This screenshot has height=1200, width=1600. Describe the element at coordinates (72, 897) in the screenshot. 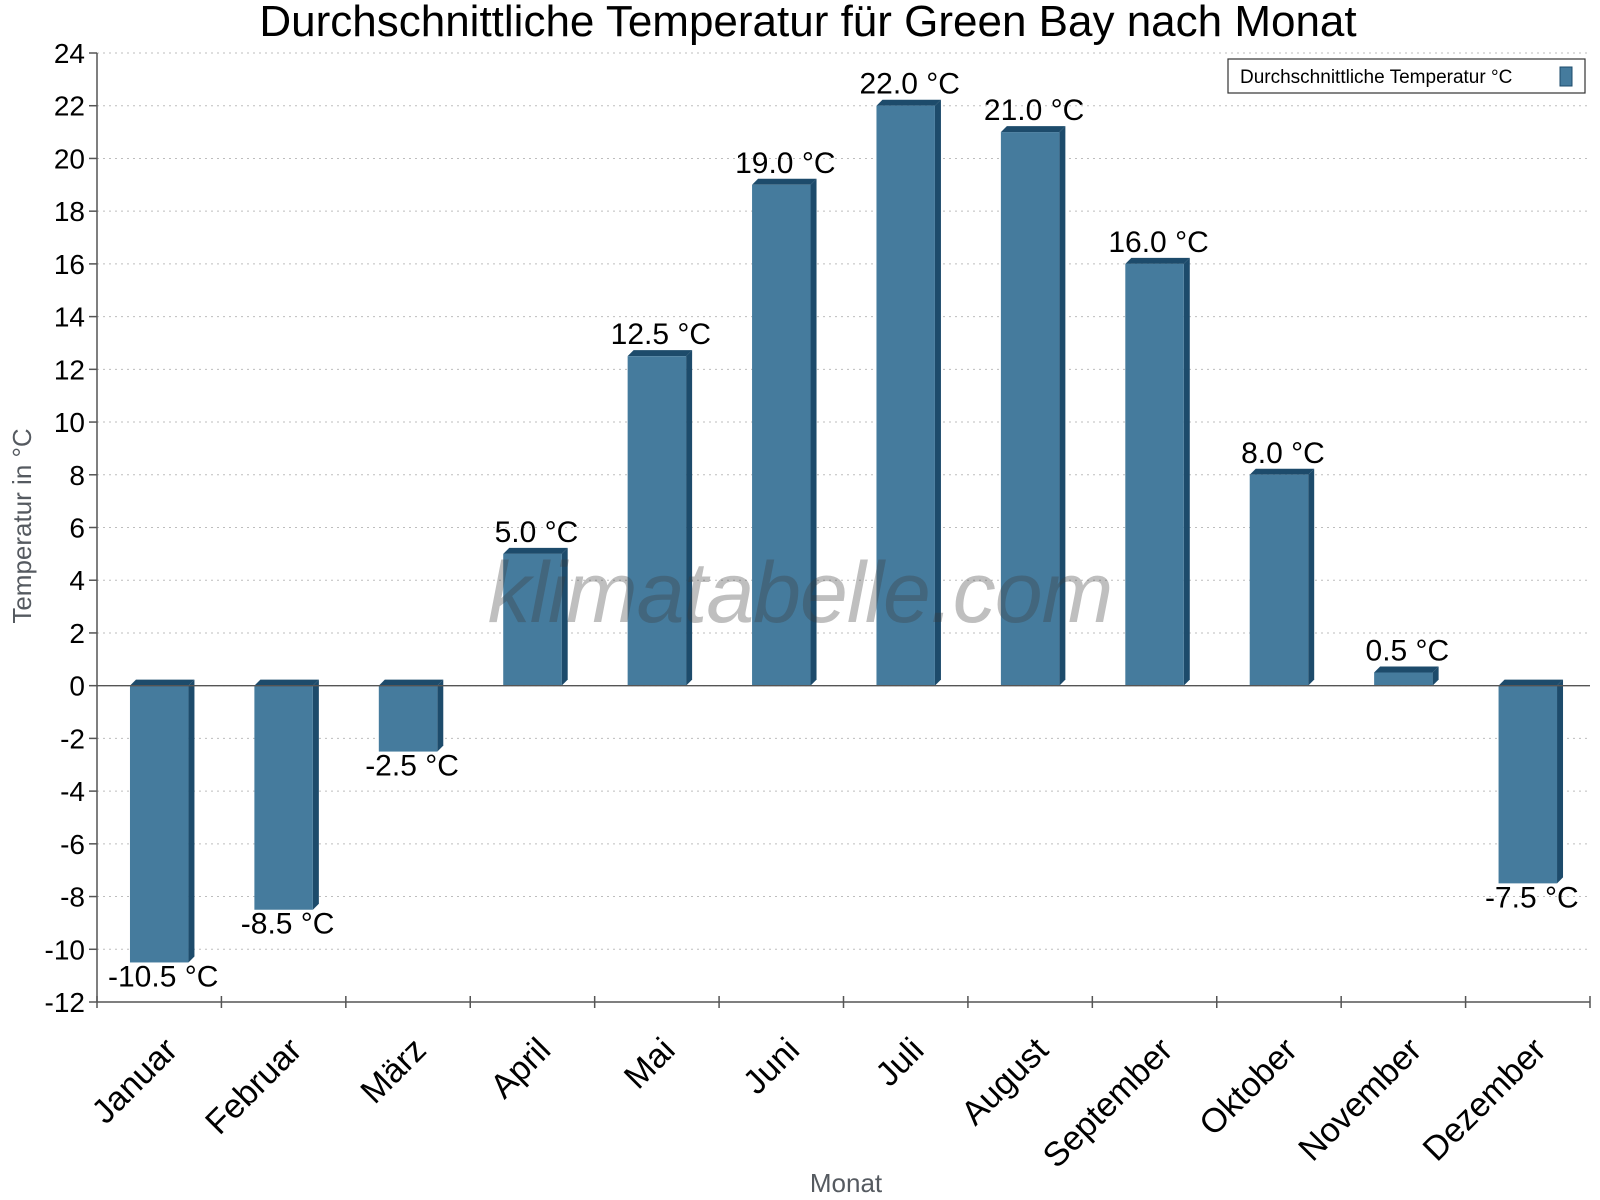

I see `y-tick-label: -8` at that location.